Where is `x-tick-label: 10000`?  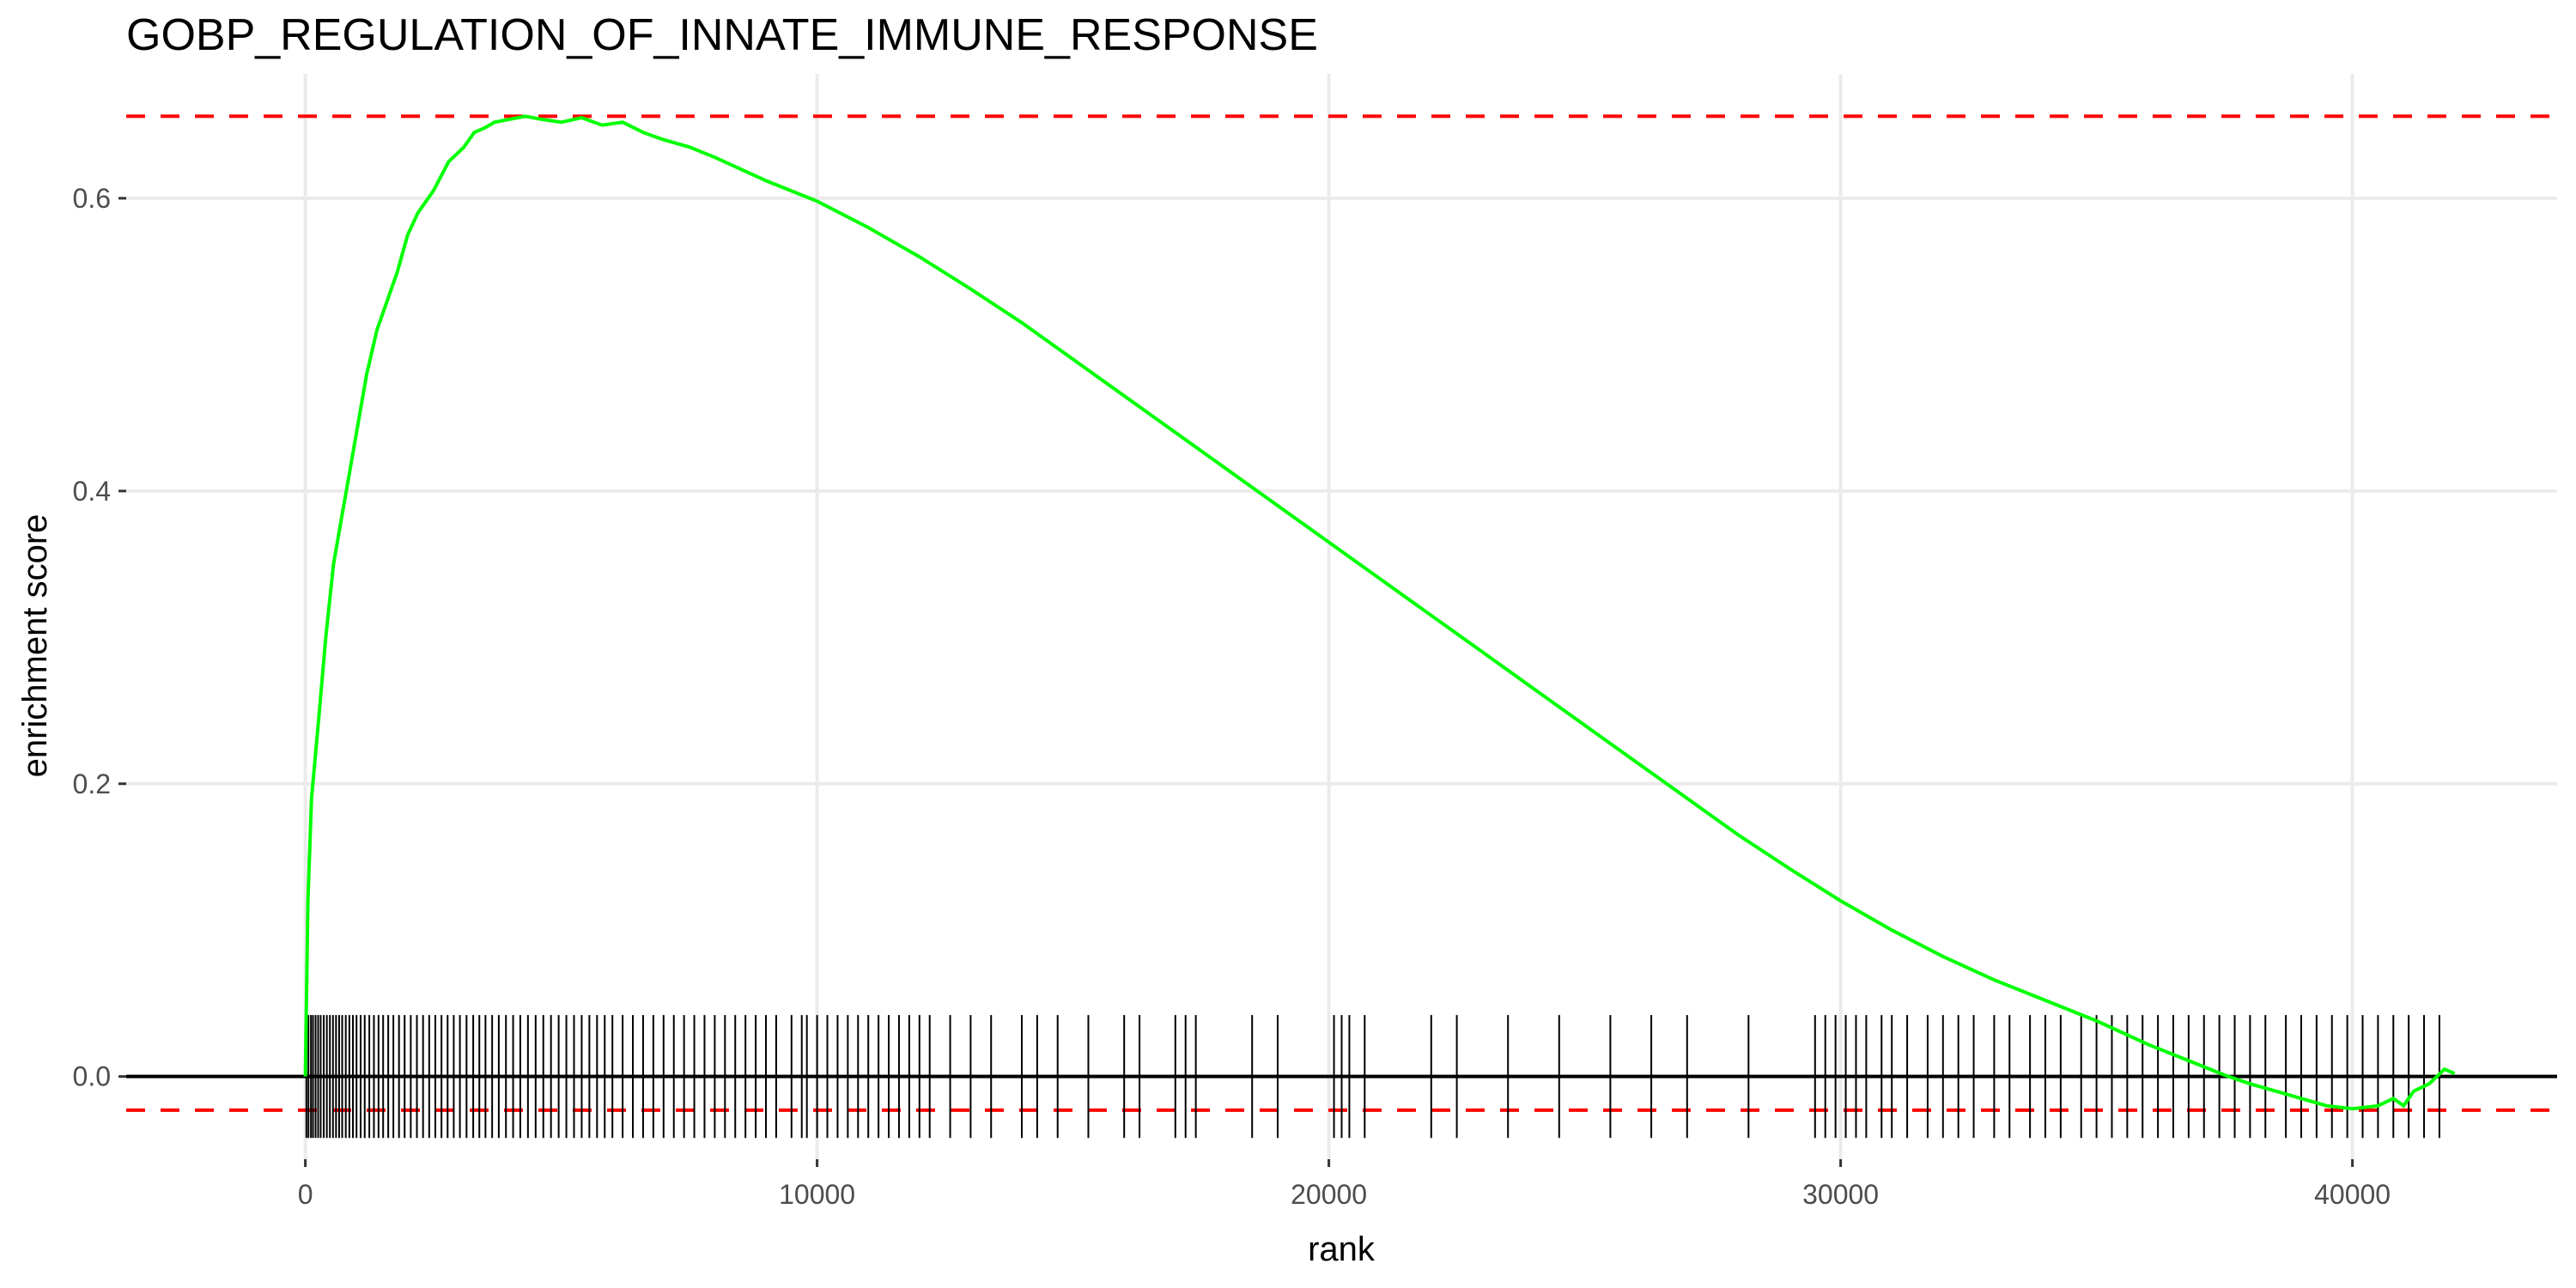 x-tick-label: 10000 is located at coordinates (817, 1195).